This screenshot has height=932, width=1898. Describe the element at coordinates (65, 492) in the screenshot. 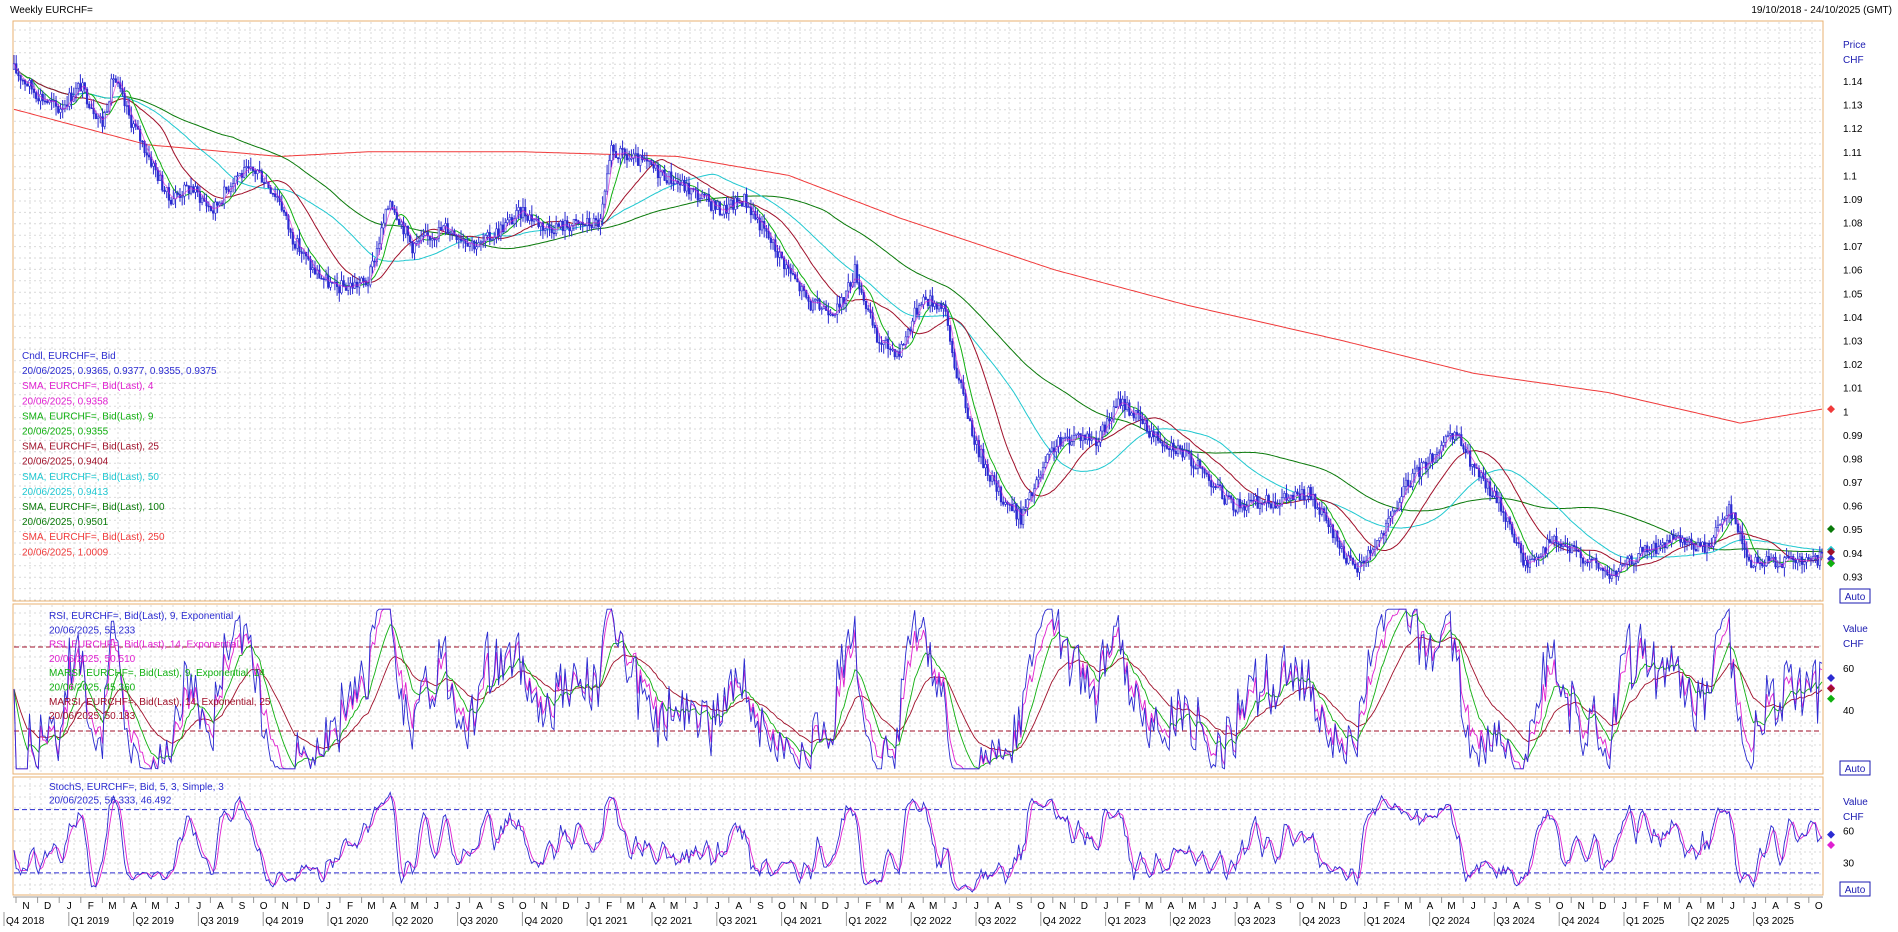

I see `price-legend-line: 20/06/2025, 0.9413` at that location.